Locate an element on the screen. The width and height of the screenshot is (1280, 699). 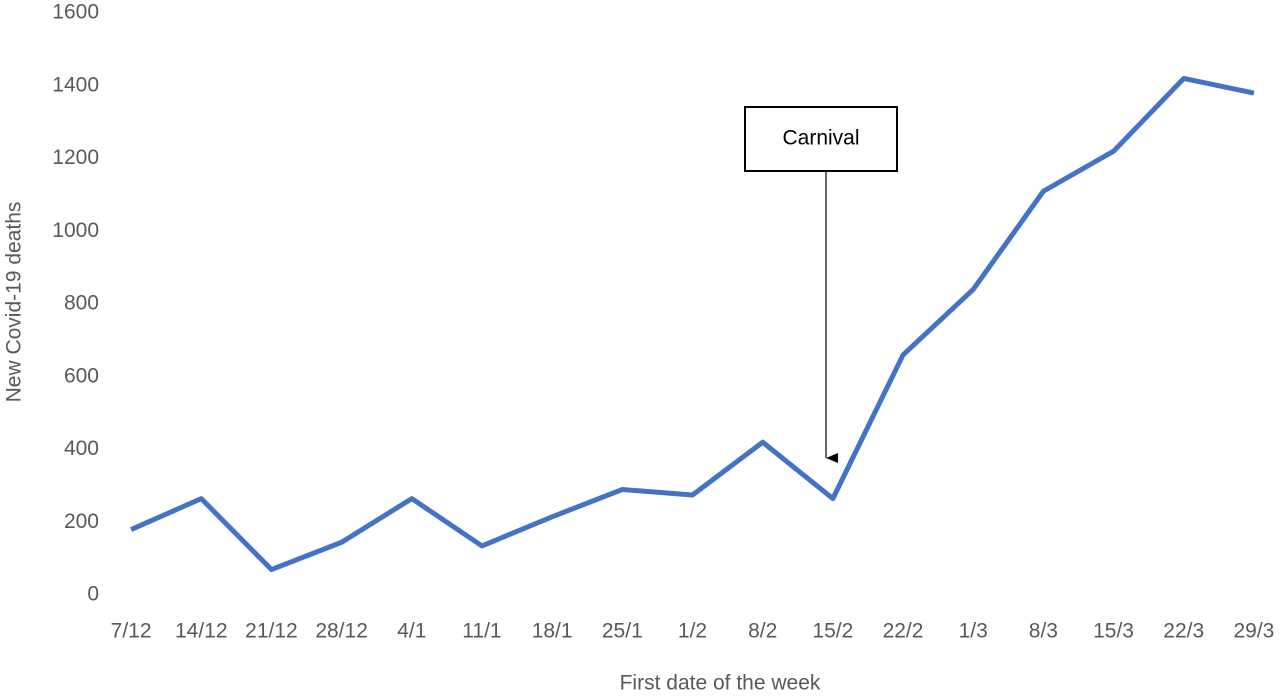
x-tick-label: 8/2 is located at coordinates (762, 631).